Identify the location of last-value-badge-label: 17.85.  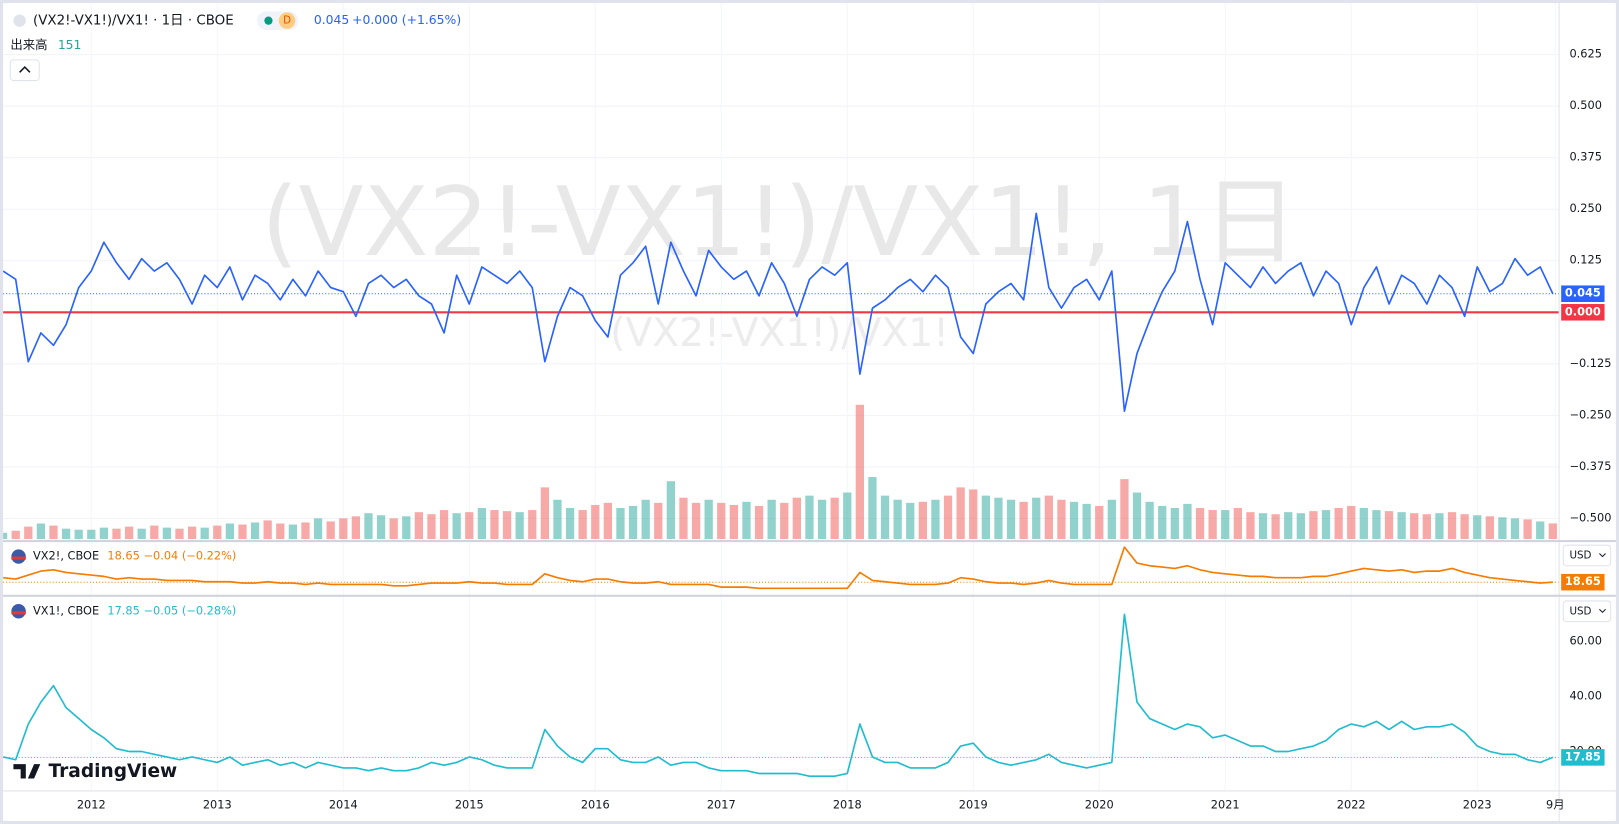
(1583, 756).